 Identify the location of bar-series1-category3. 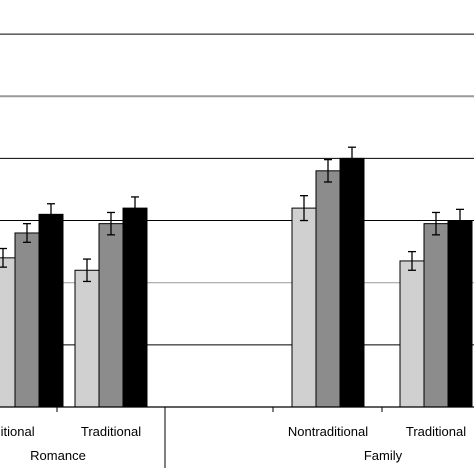
(304, 307).